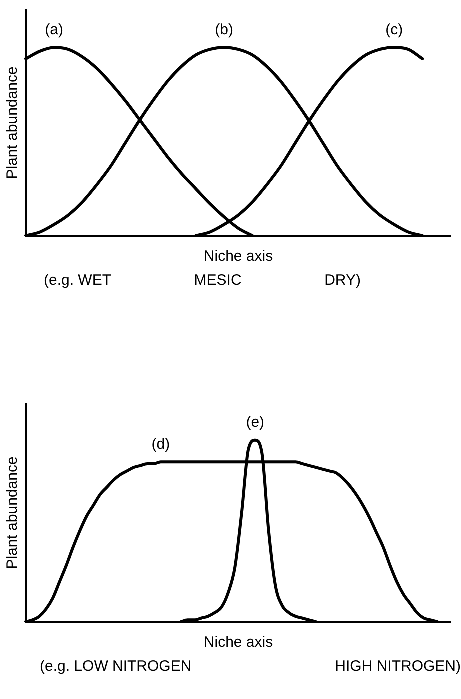  What do you see at coordinates (224, 29) in the screenshot?
I see `series-label: (b)` at bounding box center [224, 29].